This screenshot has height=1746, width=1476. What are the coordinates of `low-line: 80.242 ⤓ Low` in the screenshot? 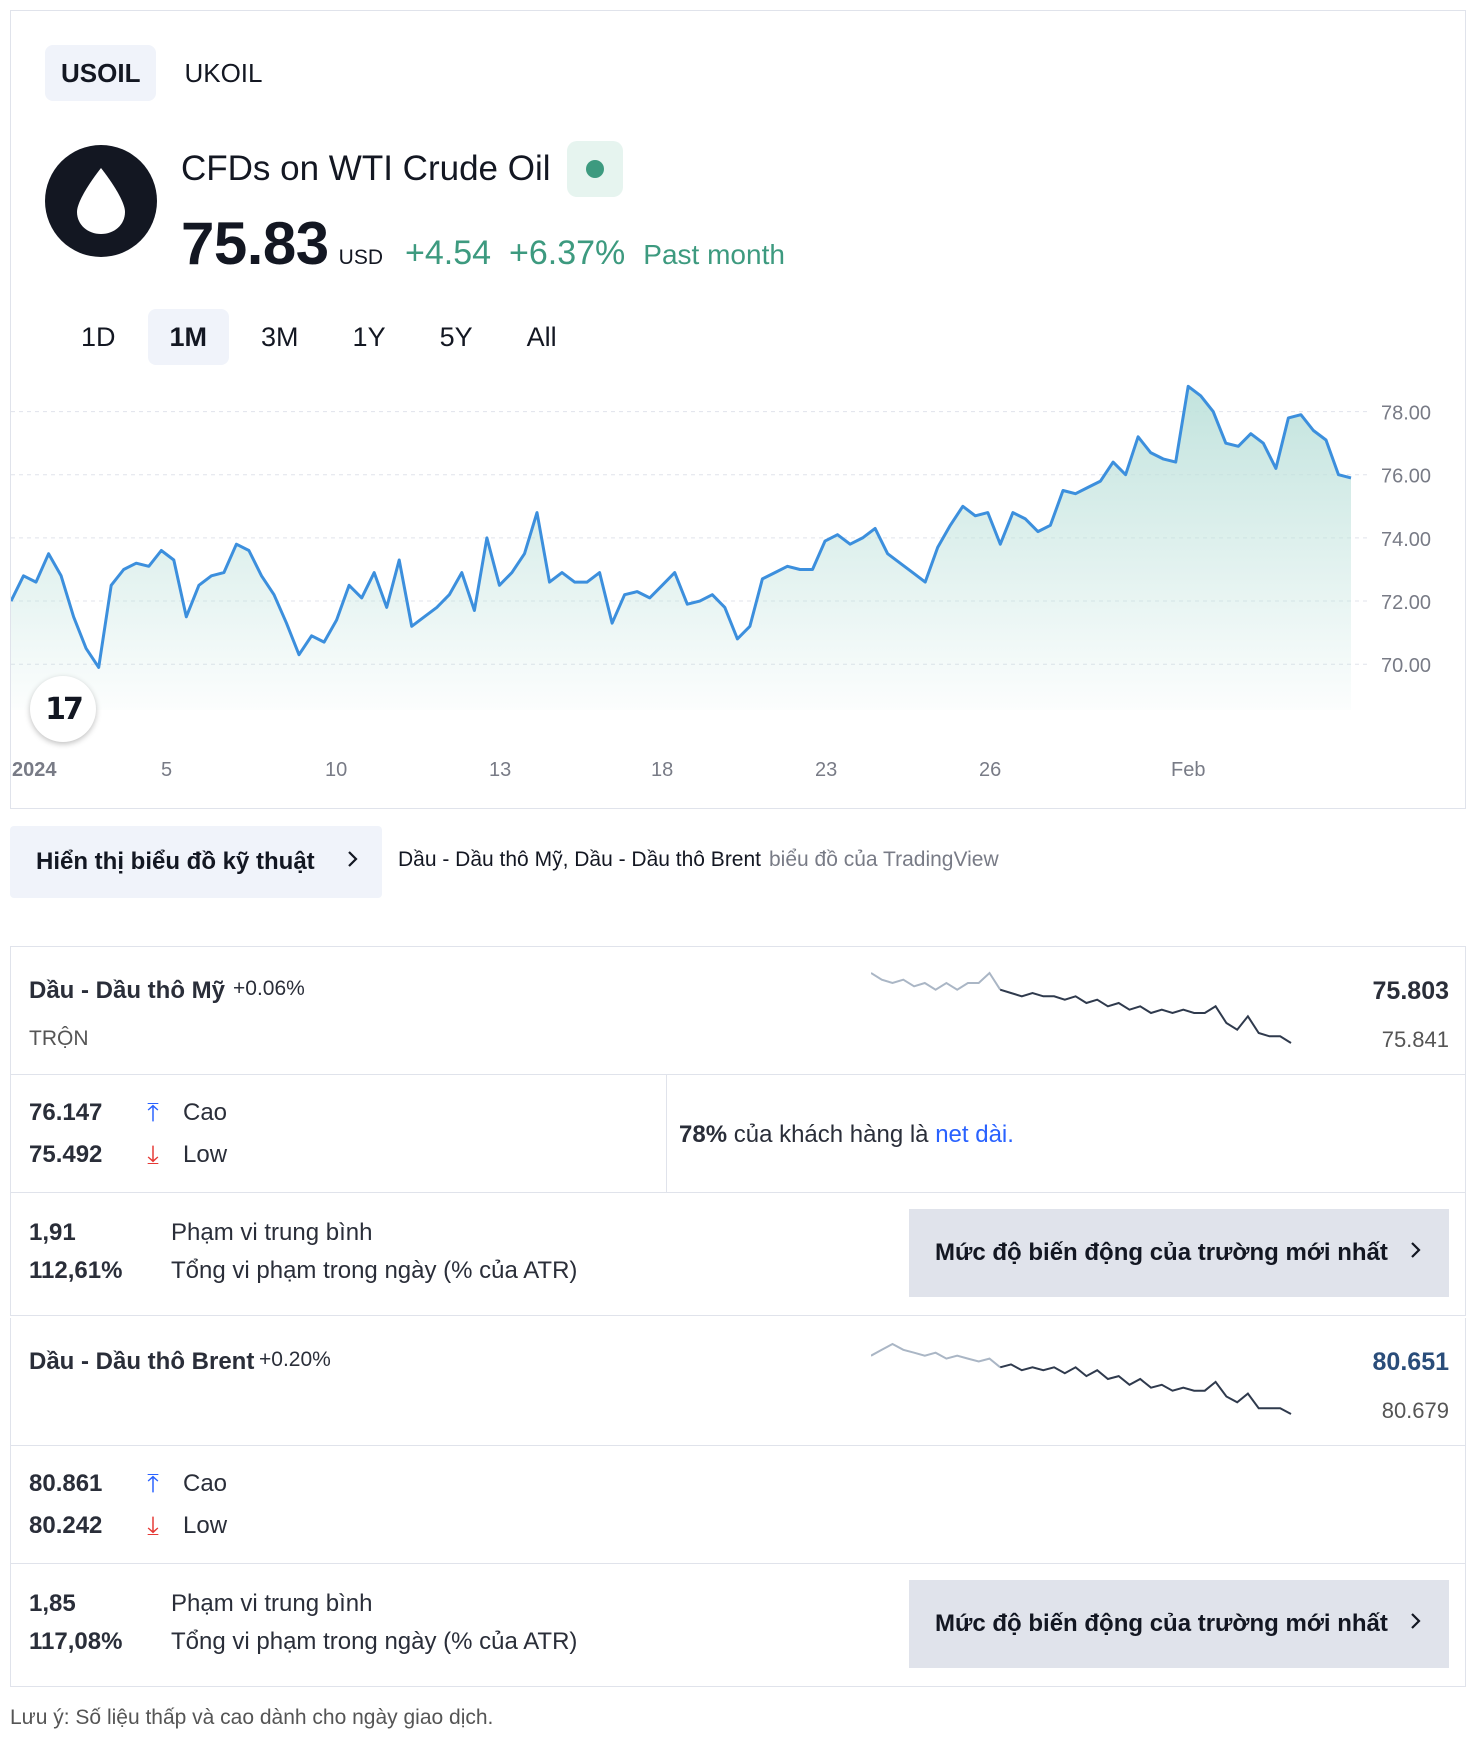 It's located at (128, 1526).